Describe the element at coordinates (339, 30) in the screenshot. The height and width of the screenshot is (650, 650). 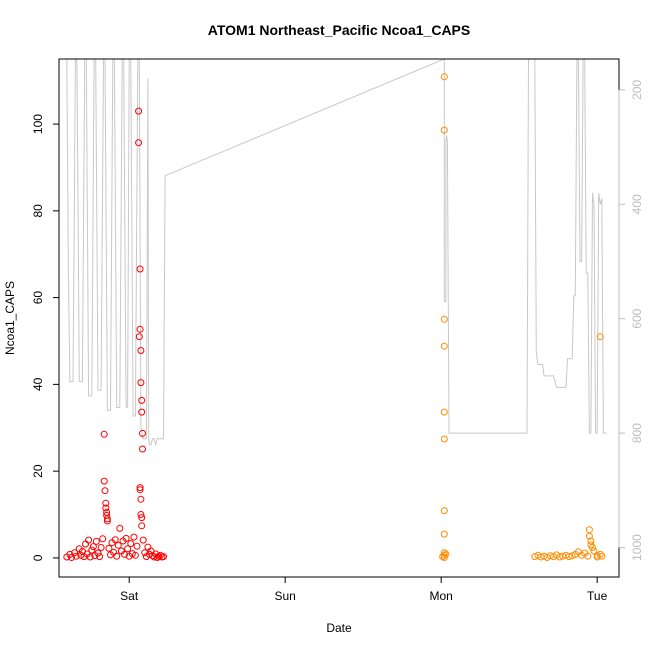
I see `chart-title: ATOM1 Northeast_Pacific Ncoa1_CAPS` at that location.